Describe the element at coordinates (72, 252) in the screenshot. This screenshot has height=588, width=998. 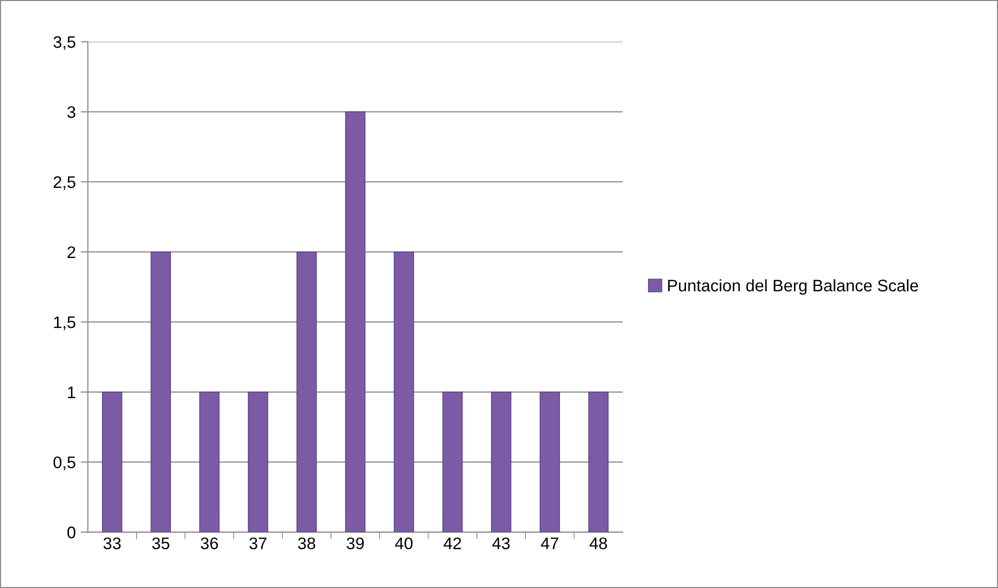
I see `y-tick-label: 2` at that location.